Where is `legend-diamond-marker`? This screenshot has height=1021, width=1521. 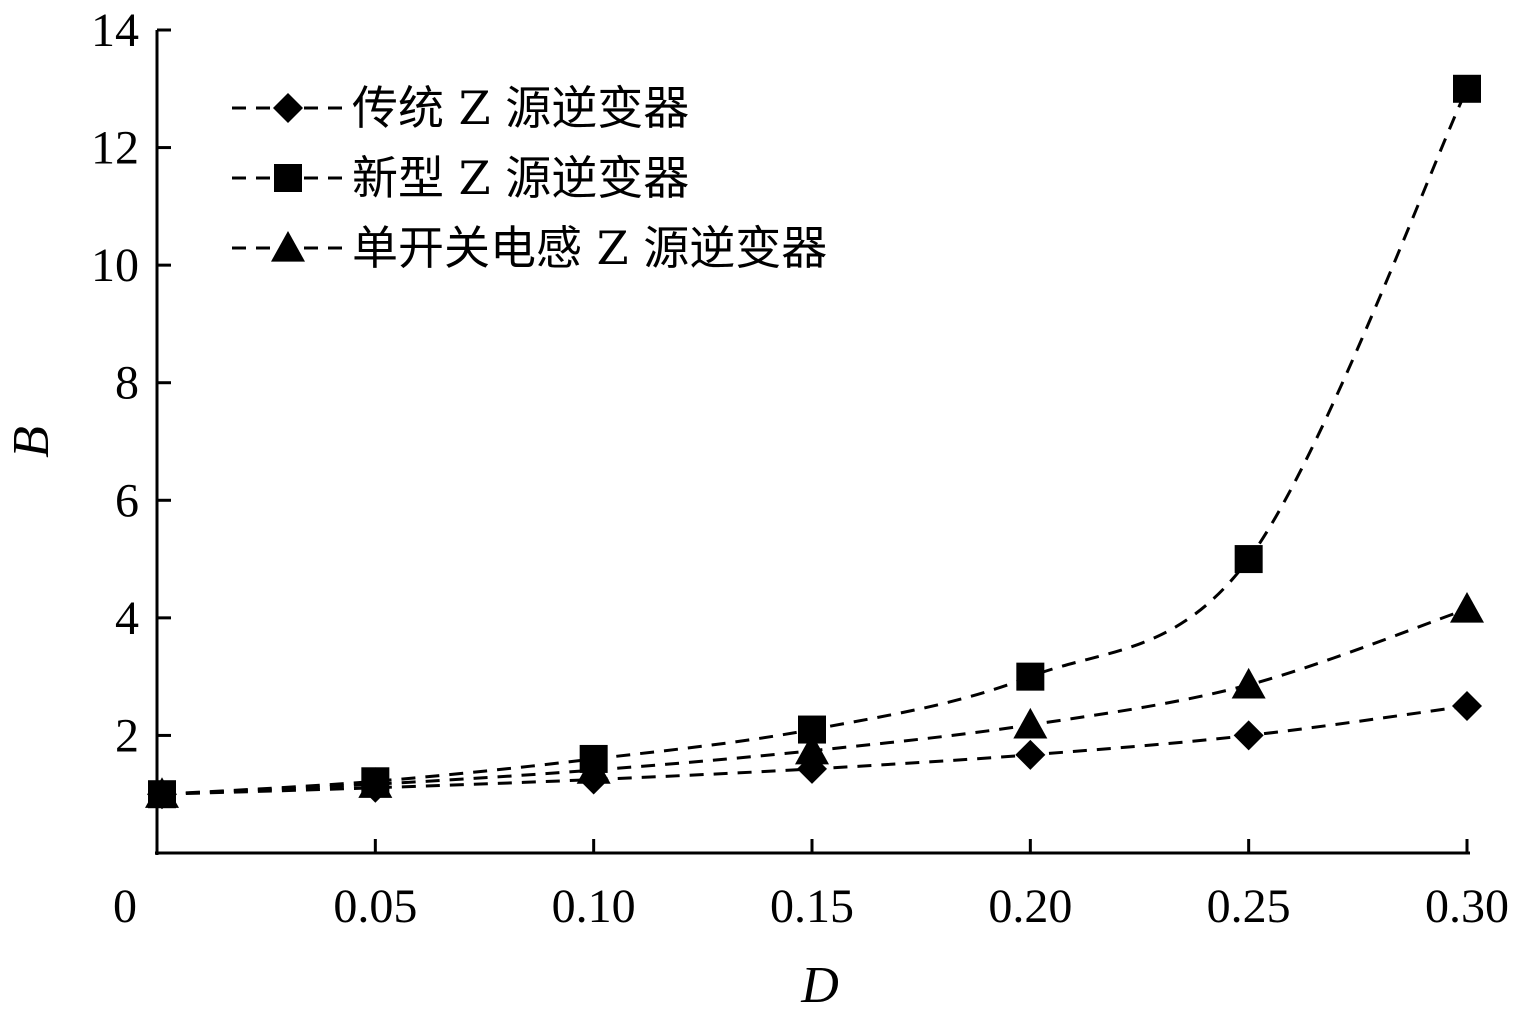 legend-diamond-marker is located at coordinates (288, 108).